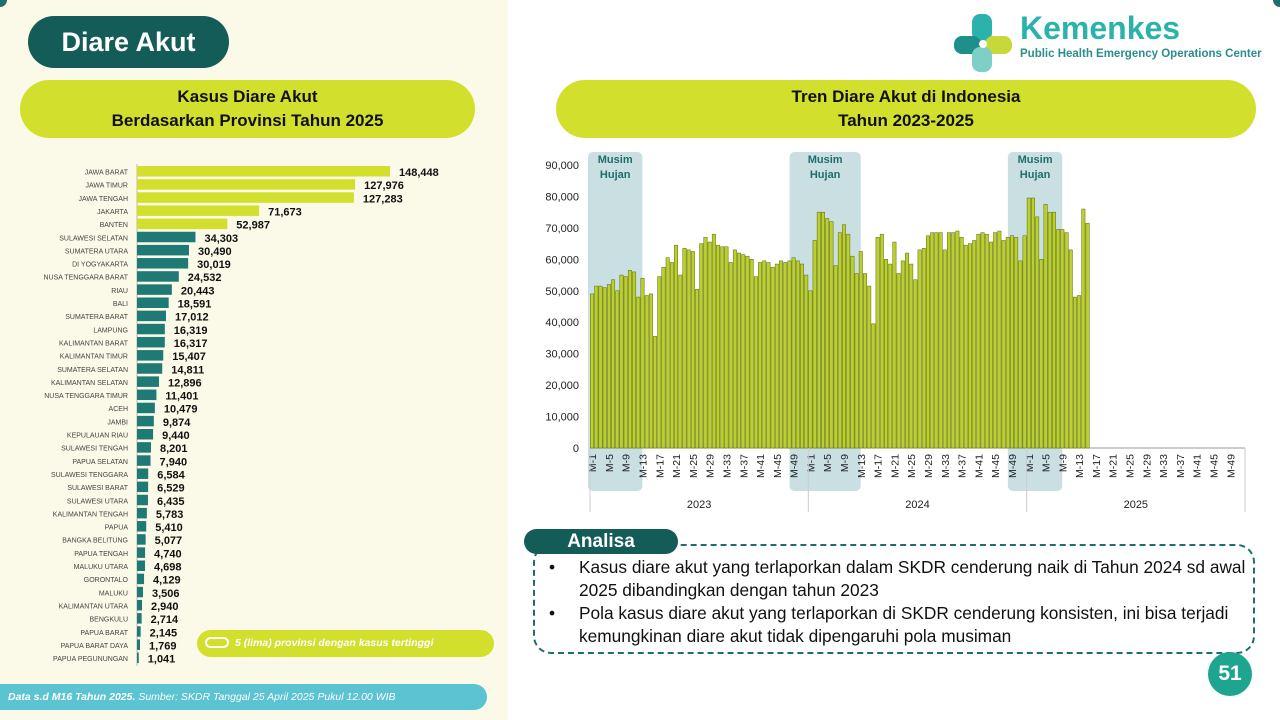  Describe the element at coordinates (862, 466) in the screenshot. I see `x-tick-label: M-13` at that location.